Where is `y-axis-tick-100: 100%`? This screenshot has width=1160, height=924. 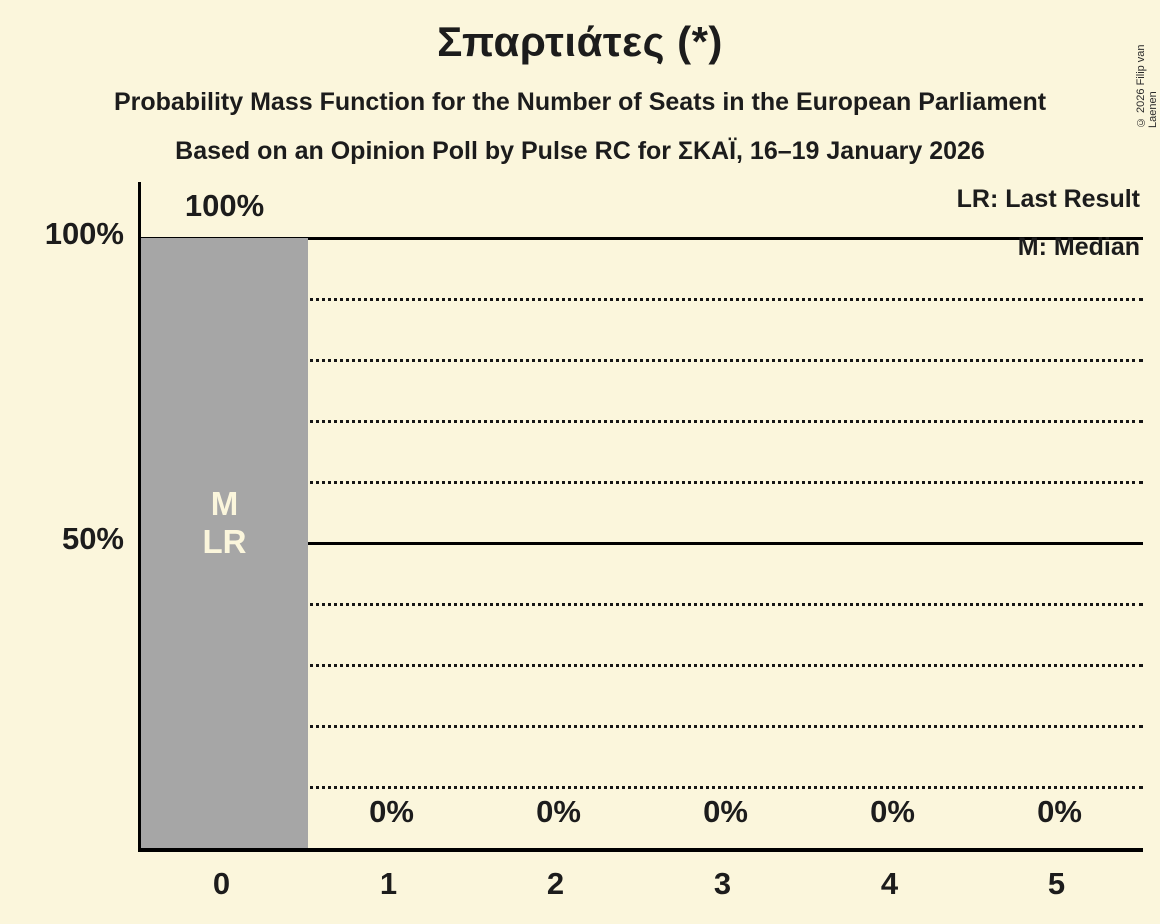
y-axis-tick-100: 100% is located at coordinates (84, 233).